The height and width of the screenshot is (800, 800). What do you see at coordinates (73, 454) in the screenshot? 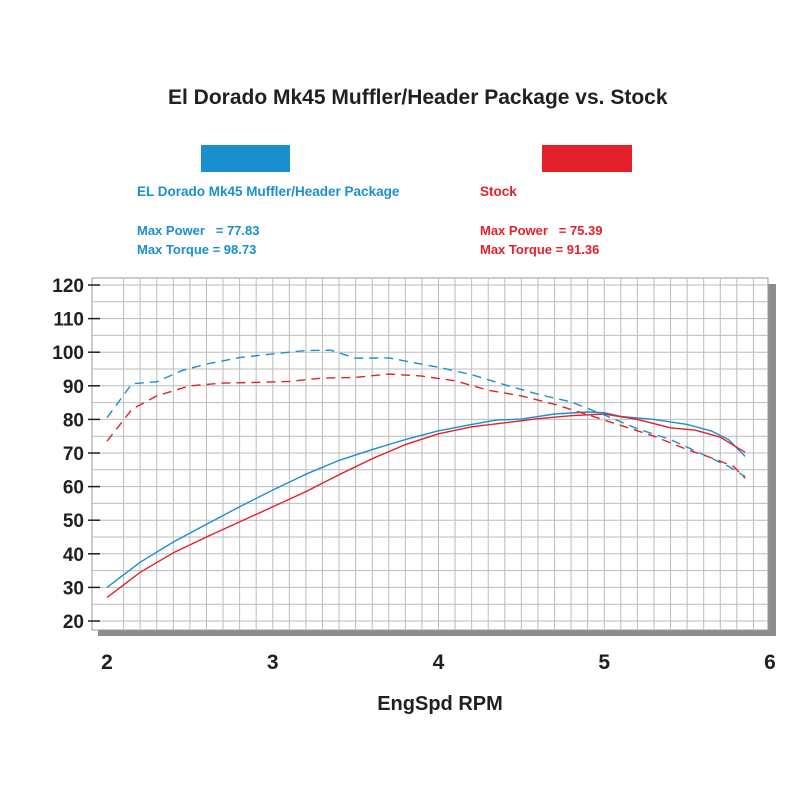
I see `y-tick-label: 70` at bounding box center [73, 454].